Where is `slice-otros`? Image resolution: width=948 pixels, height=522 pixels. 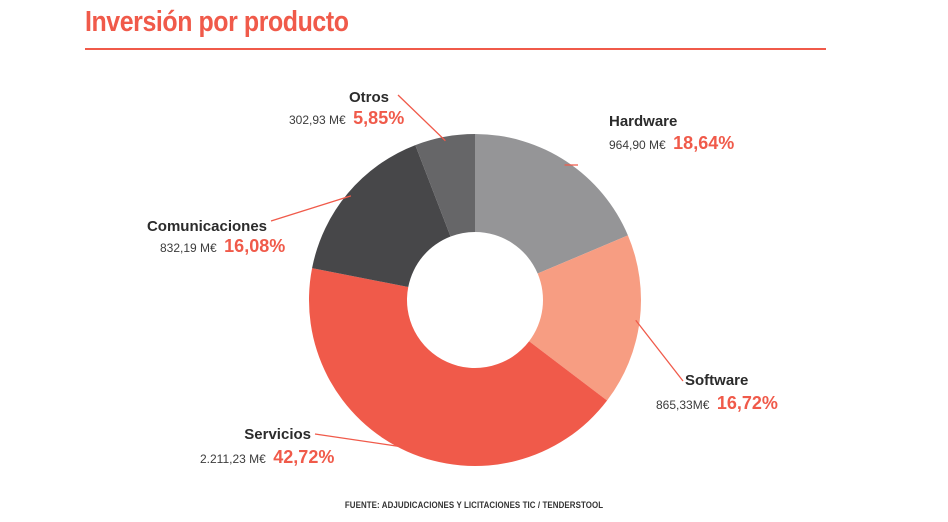 slice-otros is located at coordinates (445, 185).